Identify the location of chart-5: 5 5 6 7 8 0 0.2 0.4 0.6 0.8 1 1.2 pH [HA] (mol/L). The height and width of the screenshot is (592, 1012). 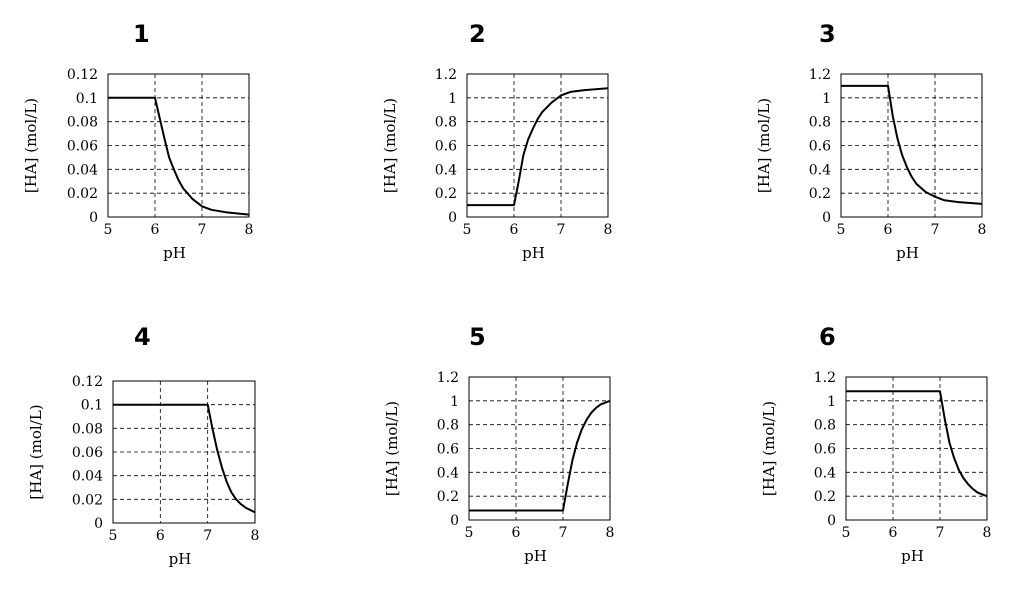
(498, 444).